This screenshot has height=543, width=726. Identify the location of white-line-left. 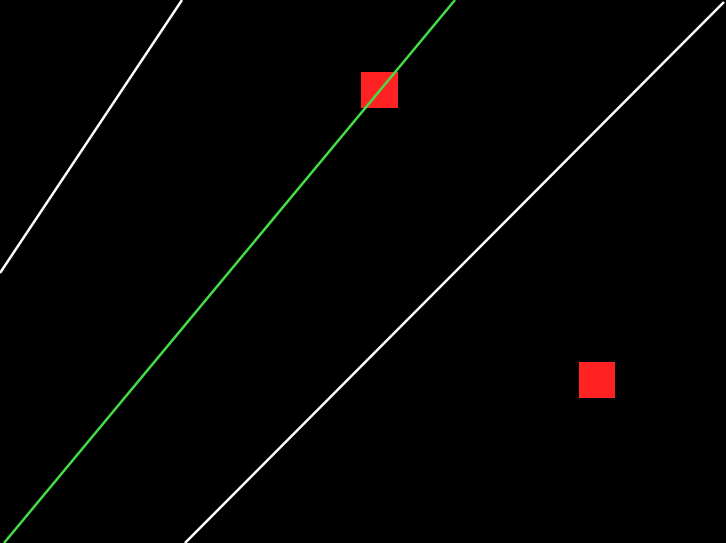
(92, 137).